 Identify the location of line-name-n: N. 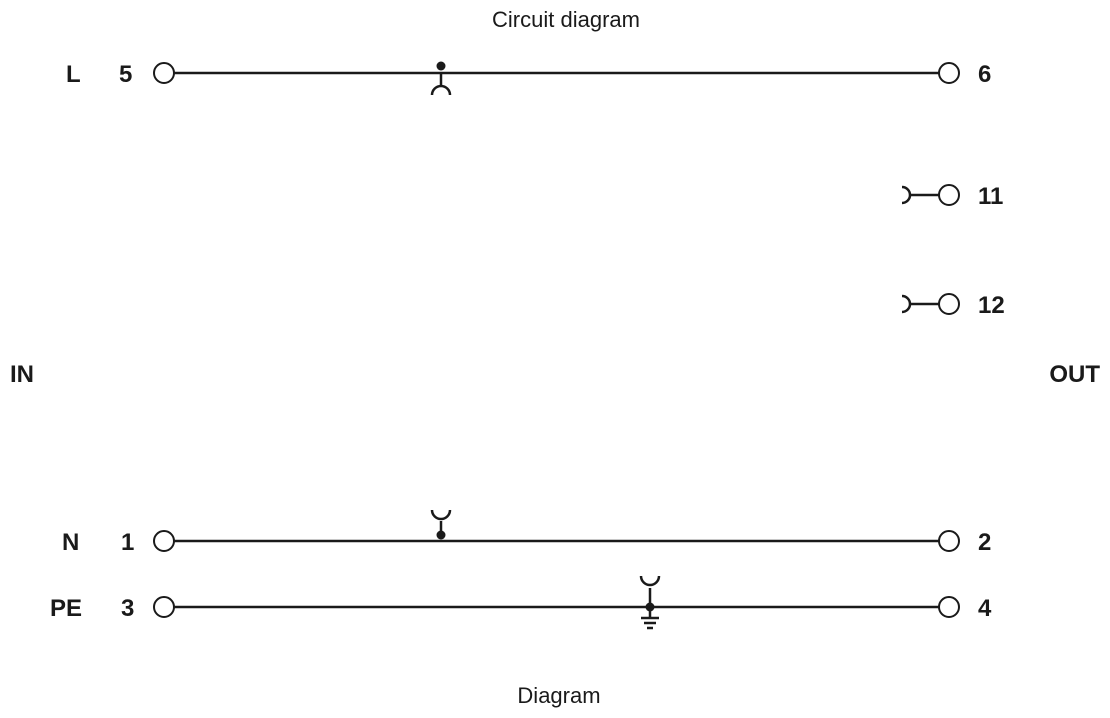
(70, 542).